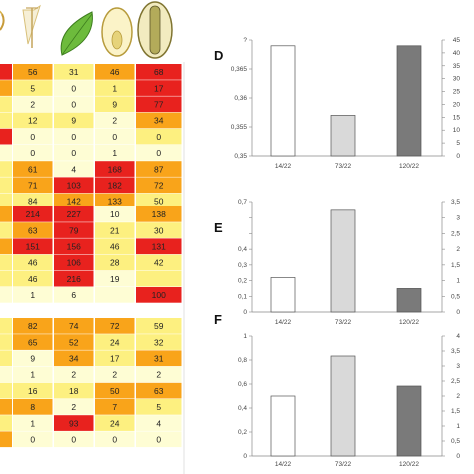  I want to click on heatmap-cell-value: 32, so click(159, 342).